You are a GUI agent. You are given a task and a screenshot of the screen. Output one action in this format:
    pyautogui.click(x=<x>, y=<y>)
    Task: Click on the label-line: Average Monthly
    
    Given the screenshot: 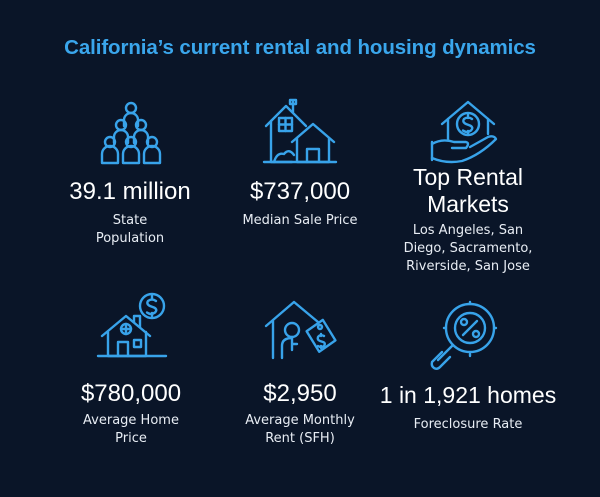 What is the action you would take?
    pyautogui.click(x=300, y=420)
    